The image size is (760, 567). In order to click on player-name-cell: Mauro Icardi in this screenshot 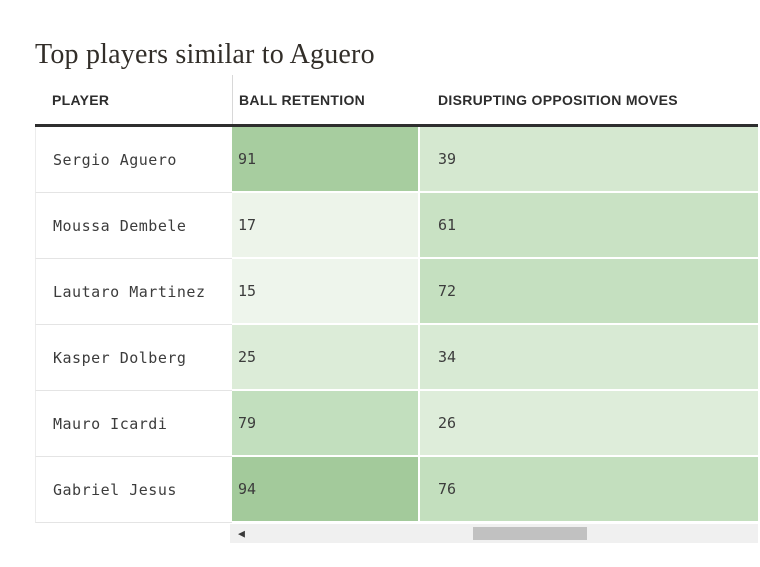, I will do `click(133, 424)`.